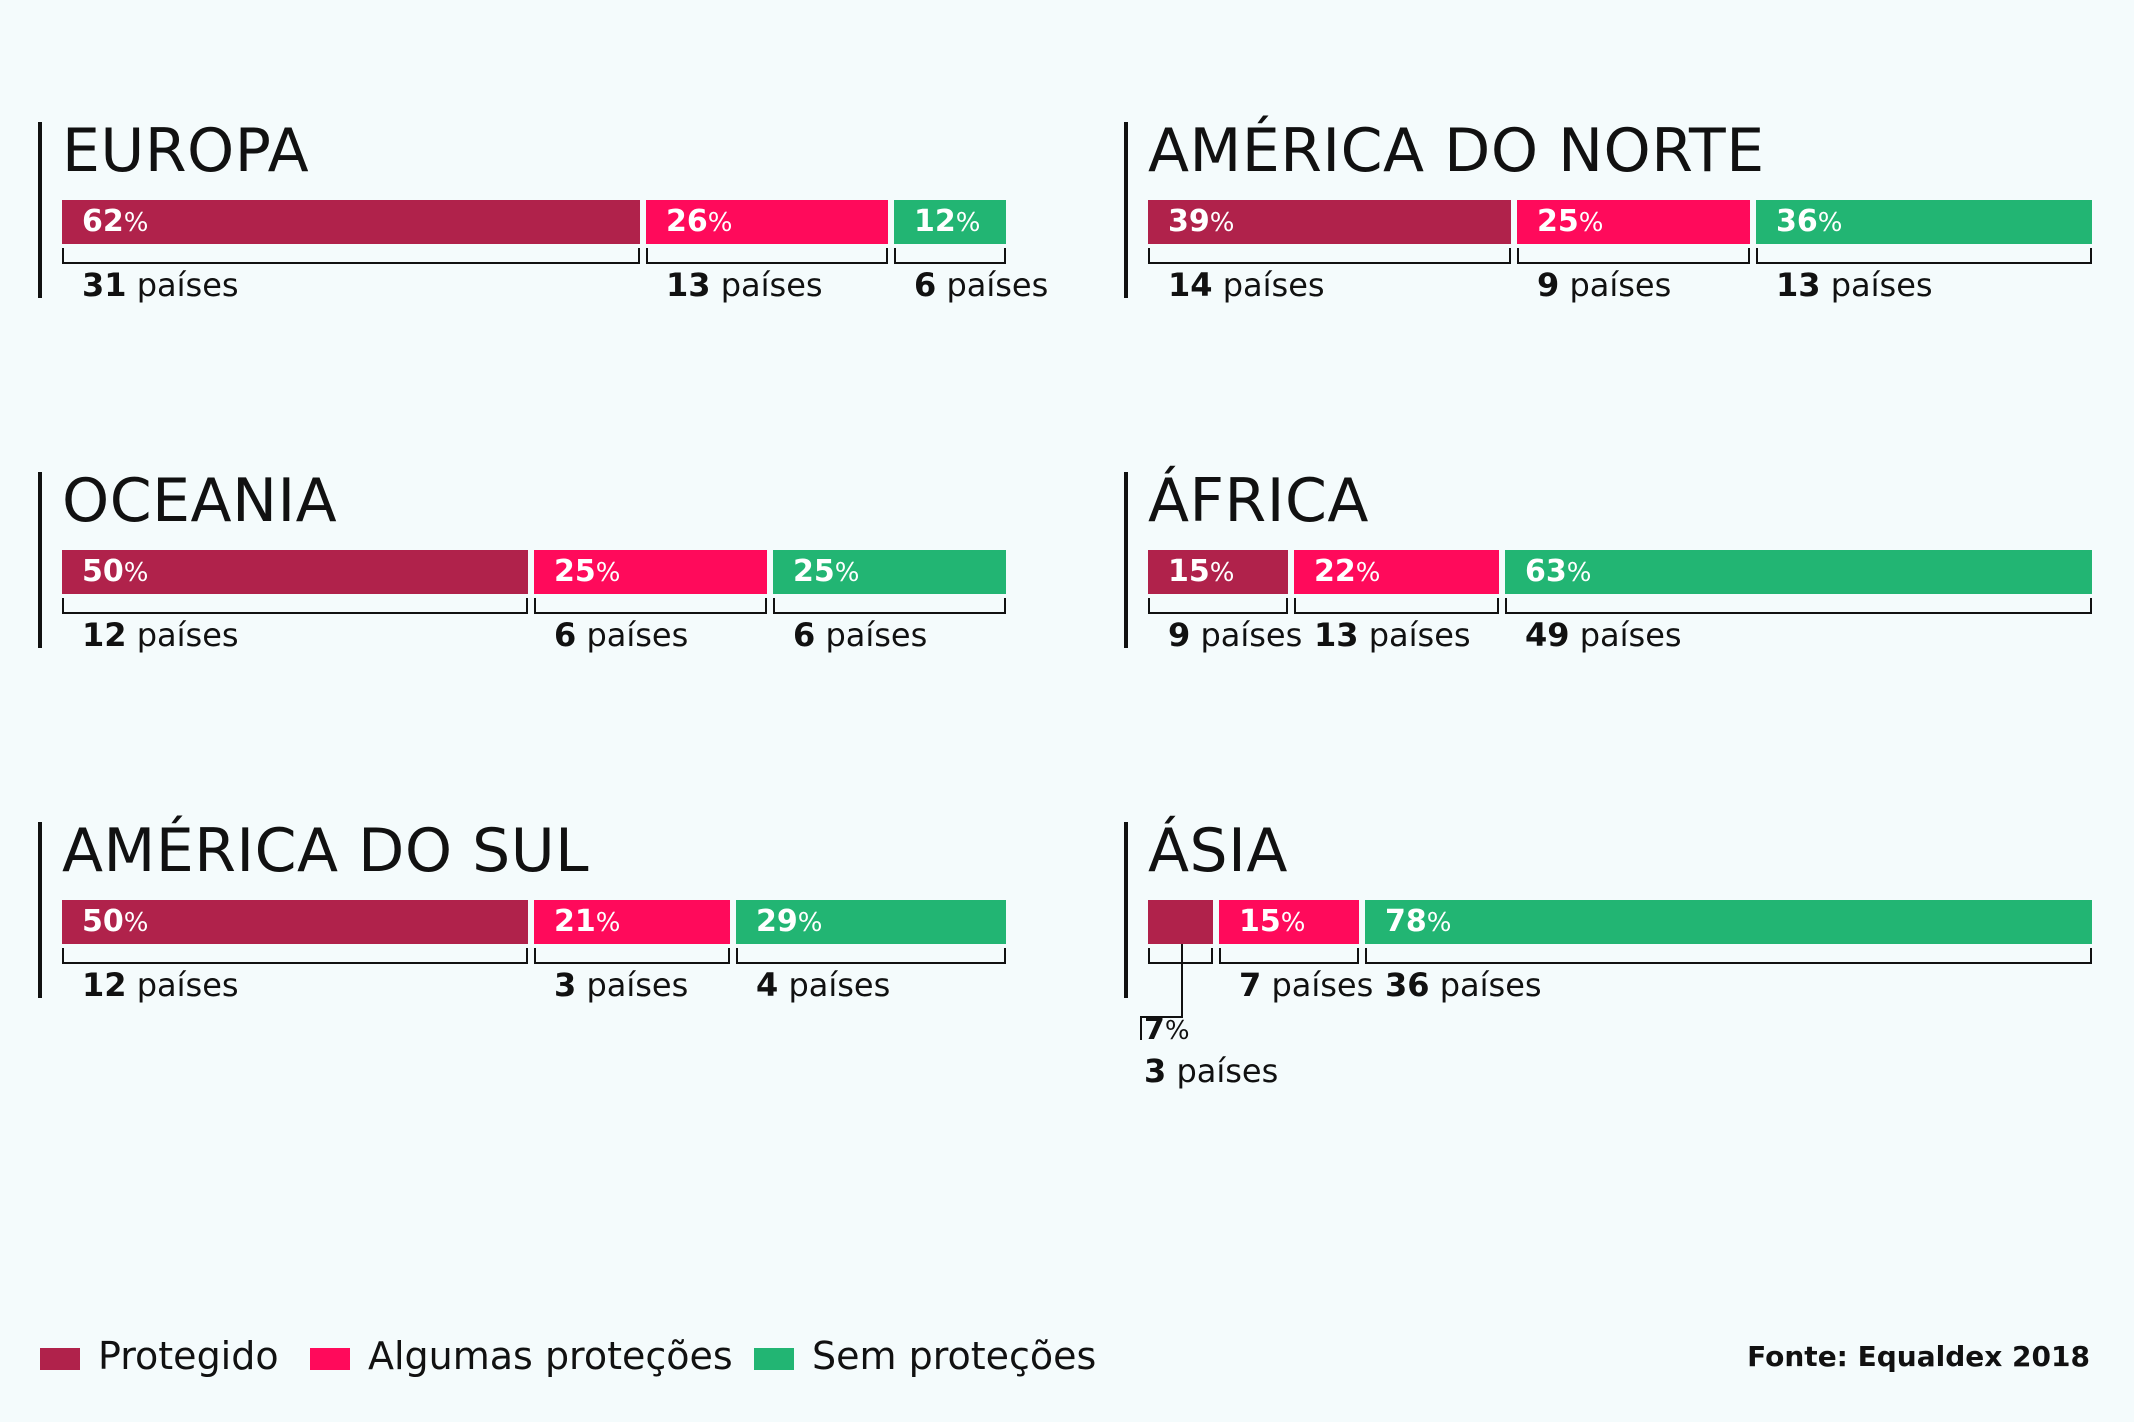 This screenshot has height=1422, width=2134. Describe the element at coordinates (789, 921) in the screenshot. I see `data-label-percent: 29%` at that location.